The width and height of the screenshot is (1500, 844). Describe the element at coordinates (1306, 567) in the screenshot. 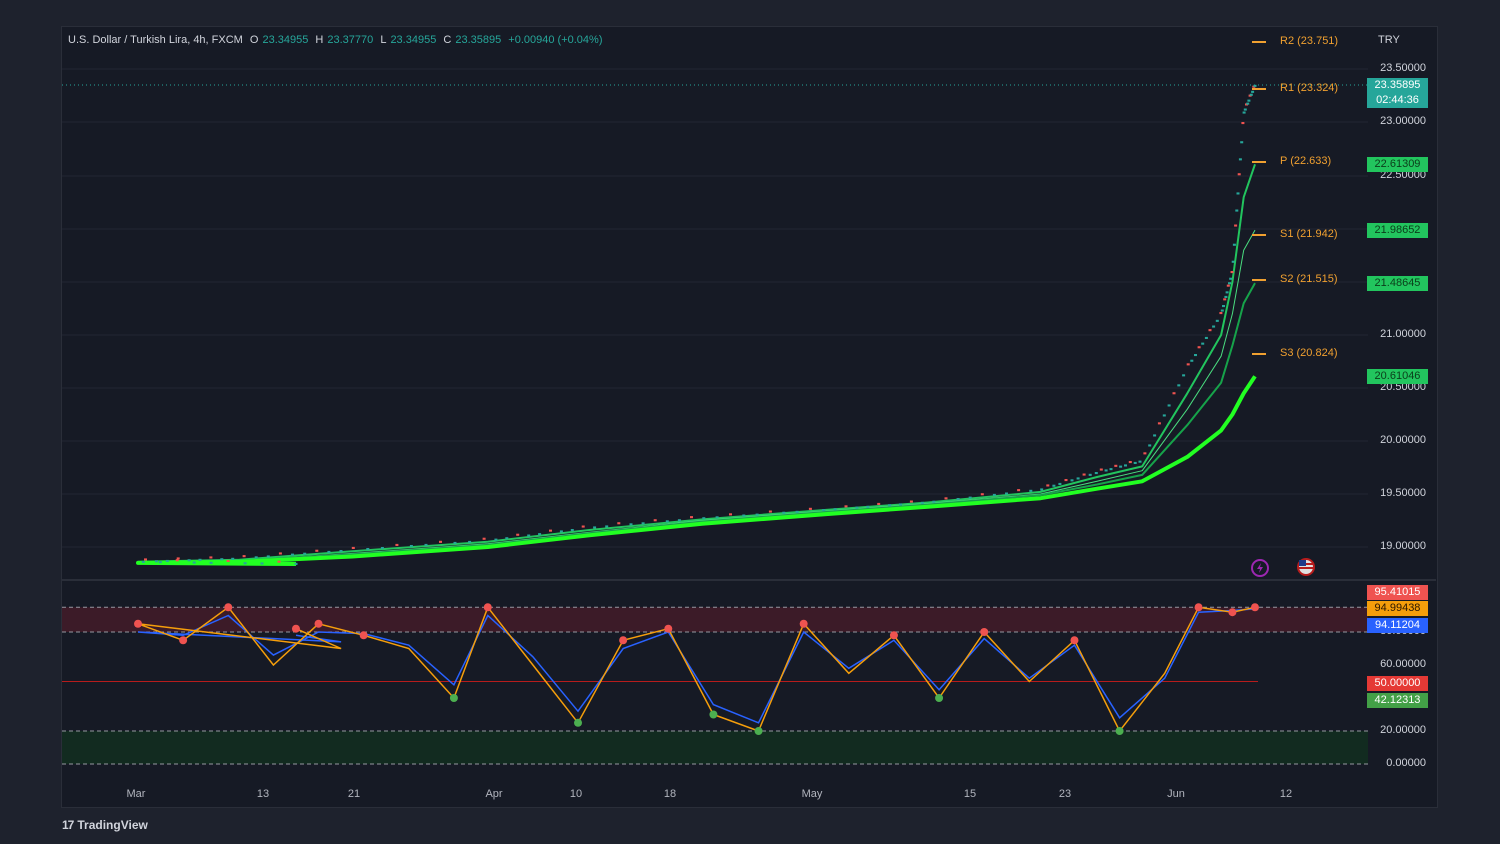

I see `us-flag-icon` at that location.